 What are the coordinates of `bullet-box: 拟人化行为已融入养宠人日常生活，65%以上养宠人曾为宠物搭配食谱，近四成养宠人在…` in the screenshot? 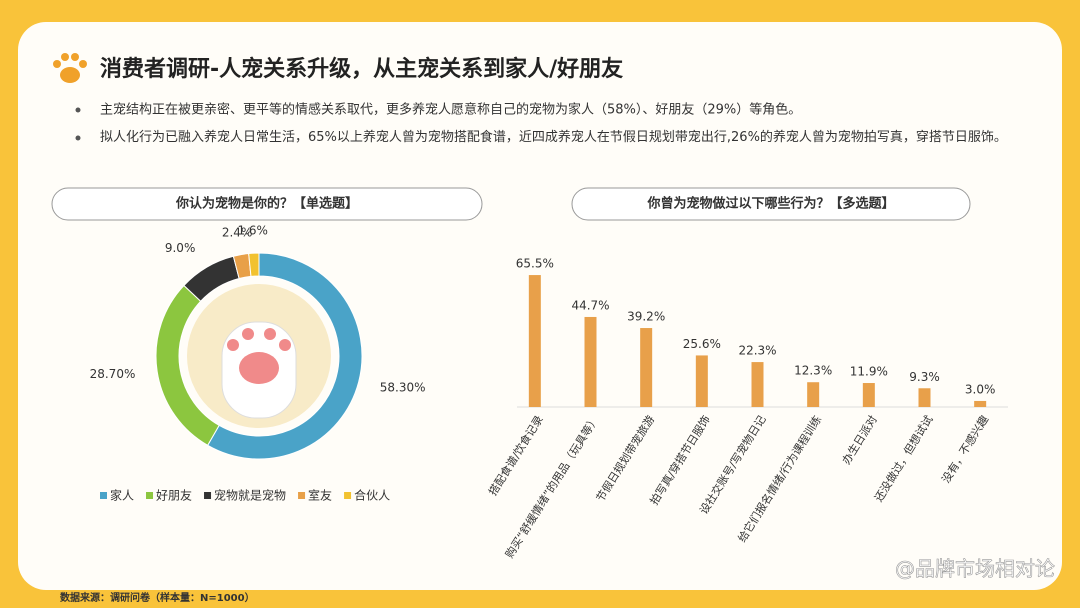 It's located at (553, 137).